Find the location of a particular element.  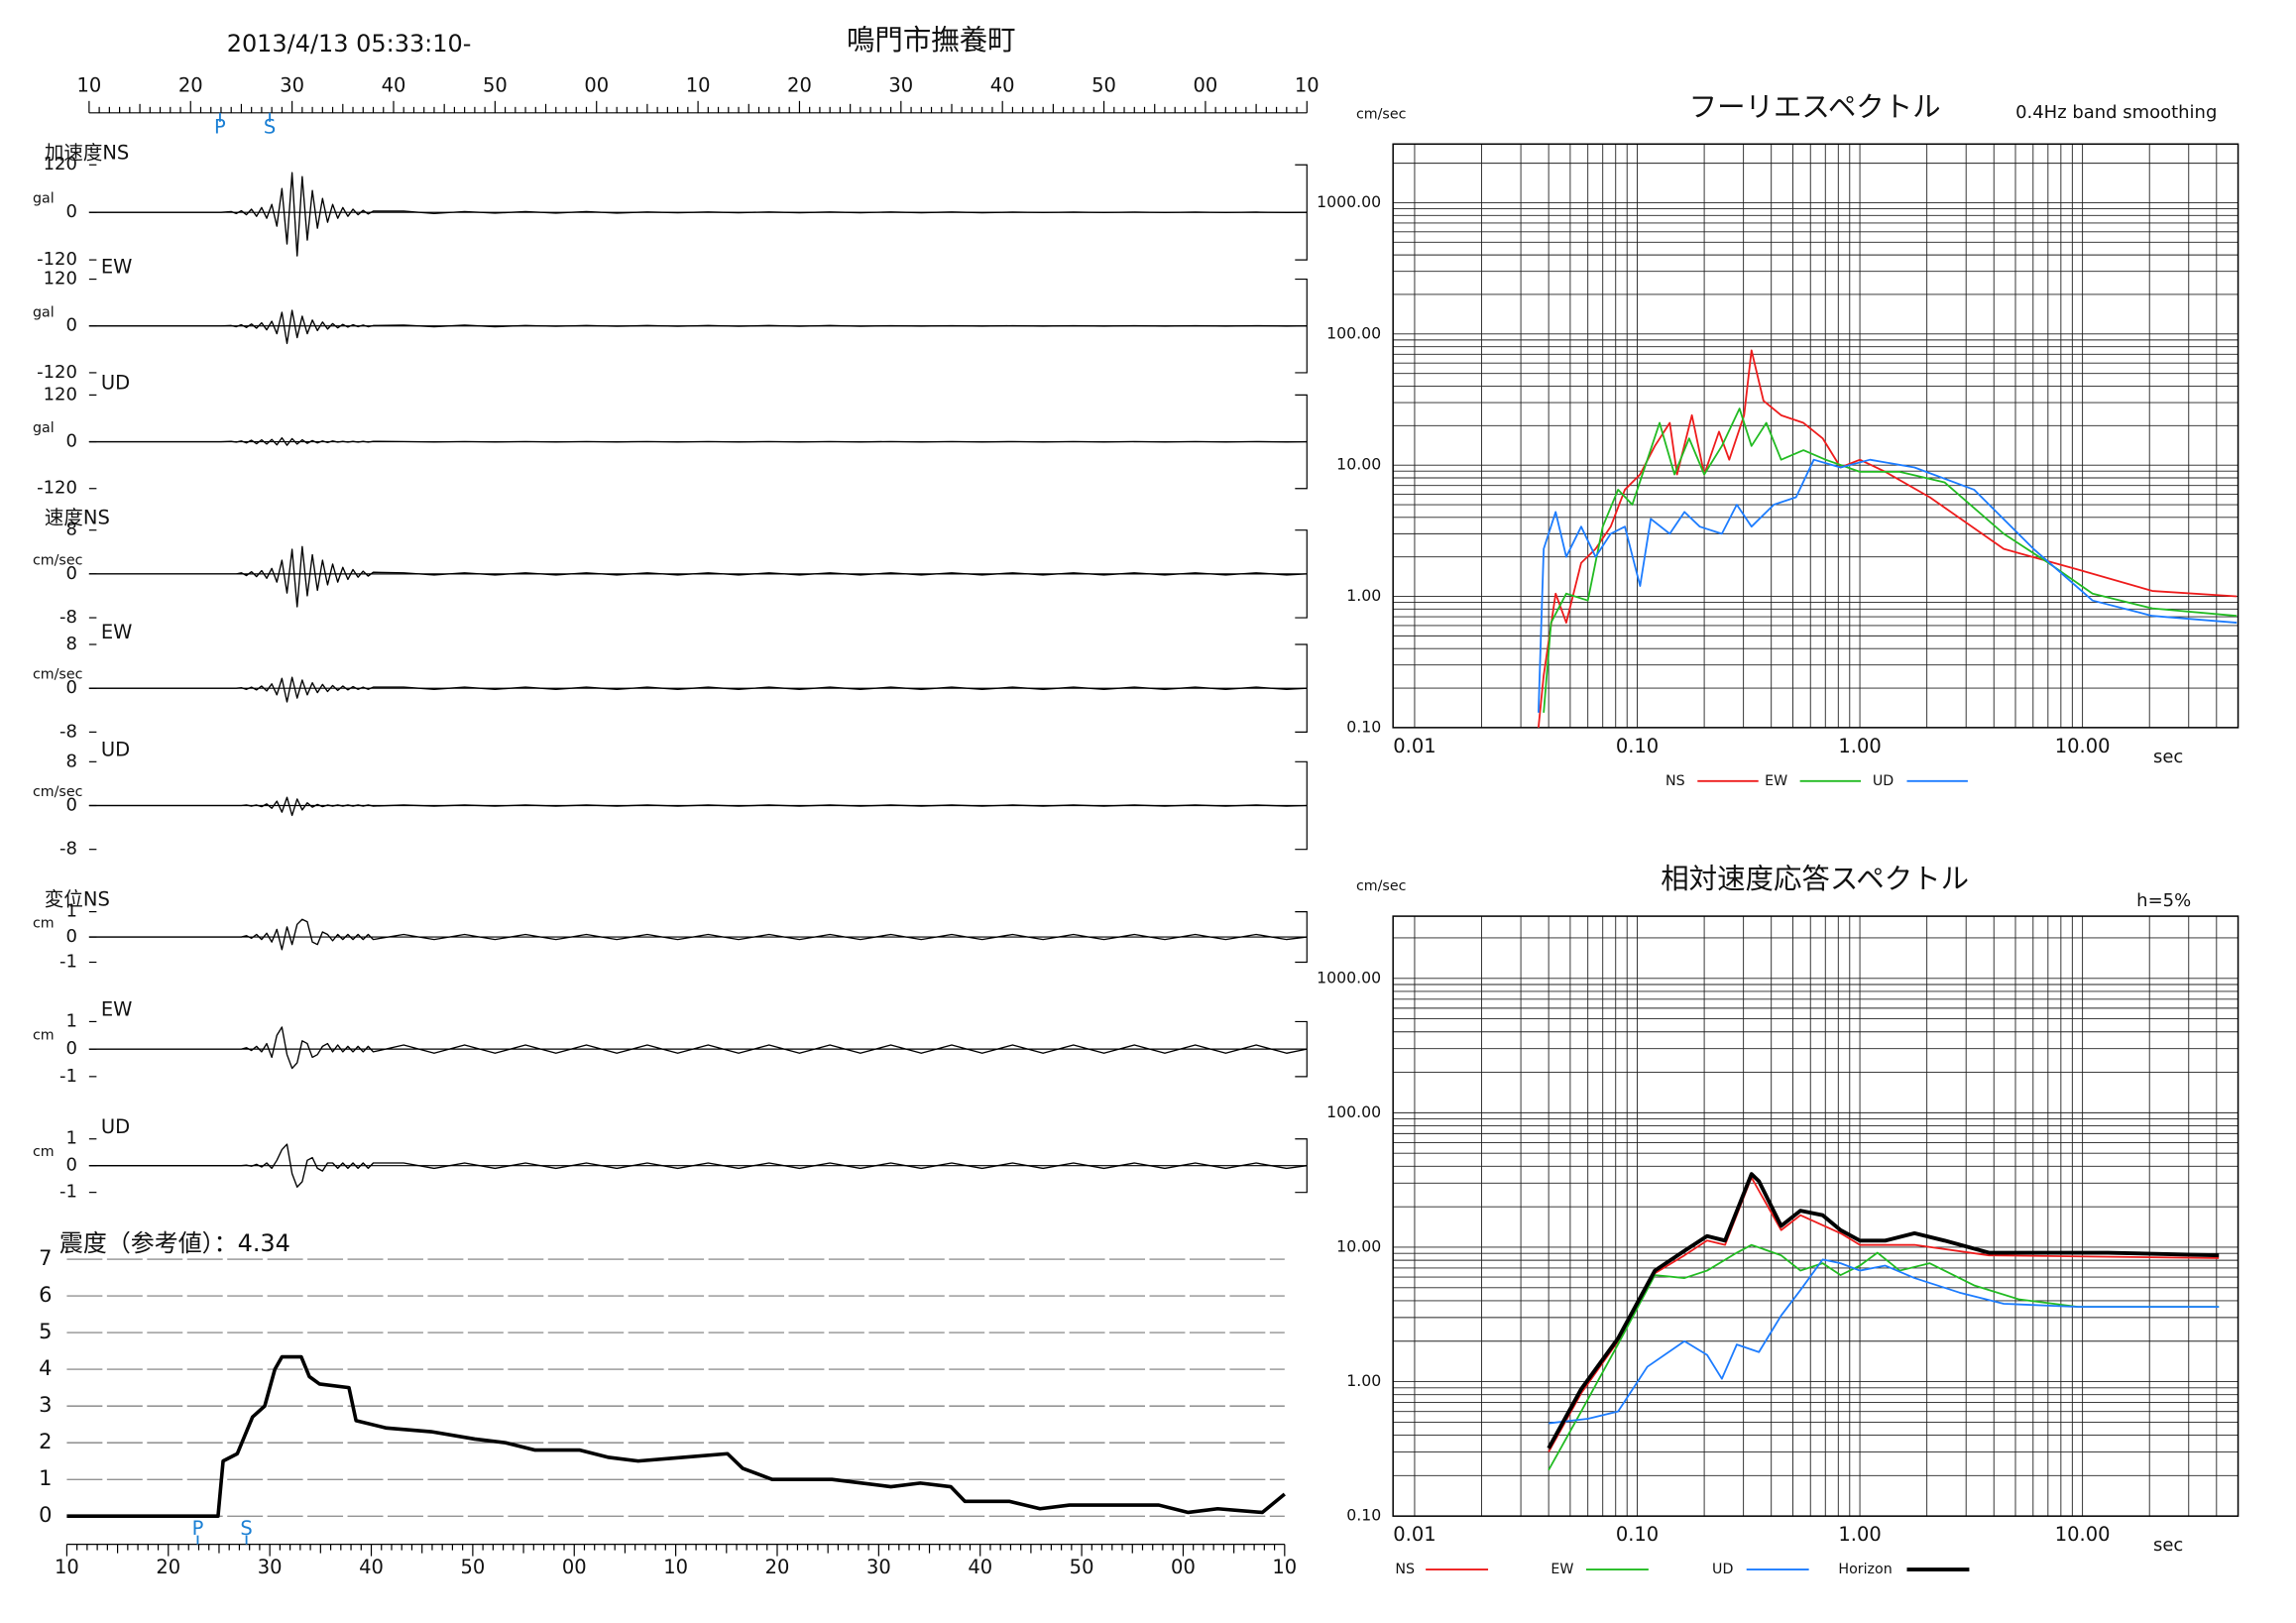

spectrum-title: 相対速度応答スペクトル is located at coordinates (1815, 879).